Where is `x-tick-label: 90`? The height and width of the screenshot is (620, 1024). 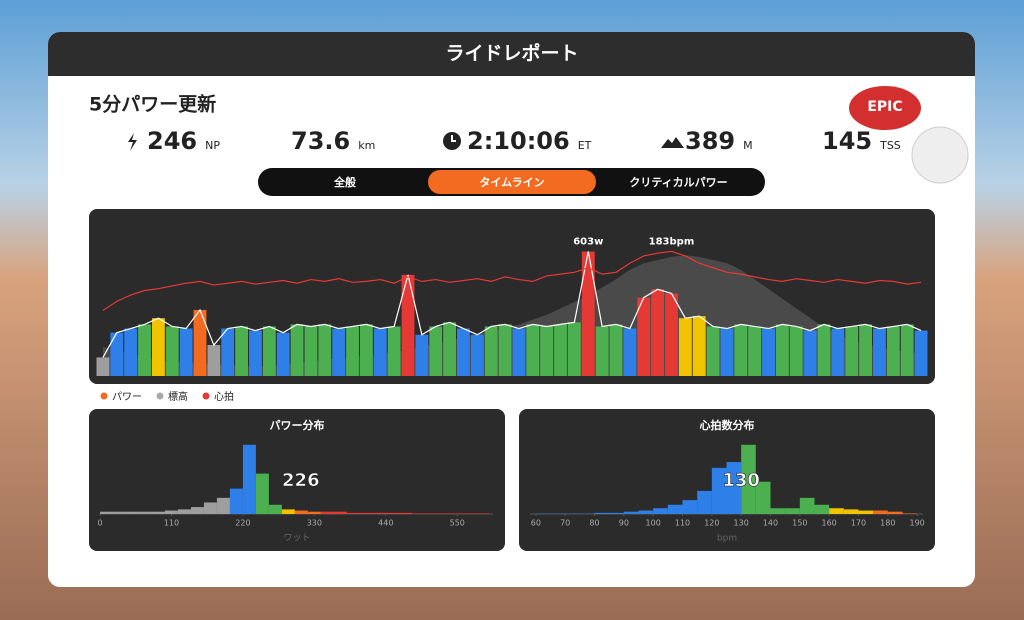
x-tick-label: 90 is located at coordinates (624, 523).